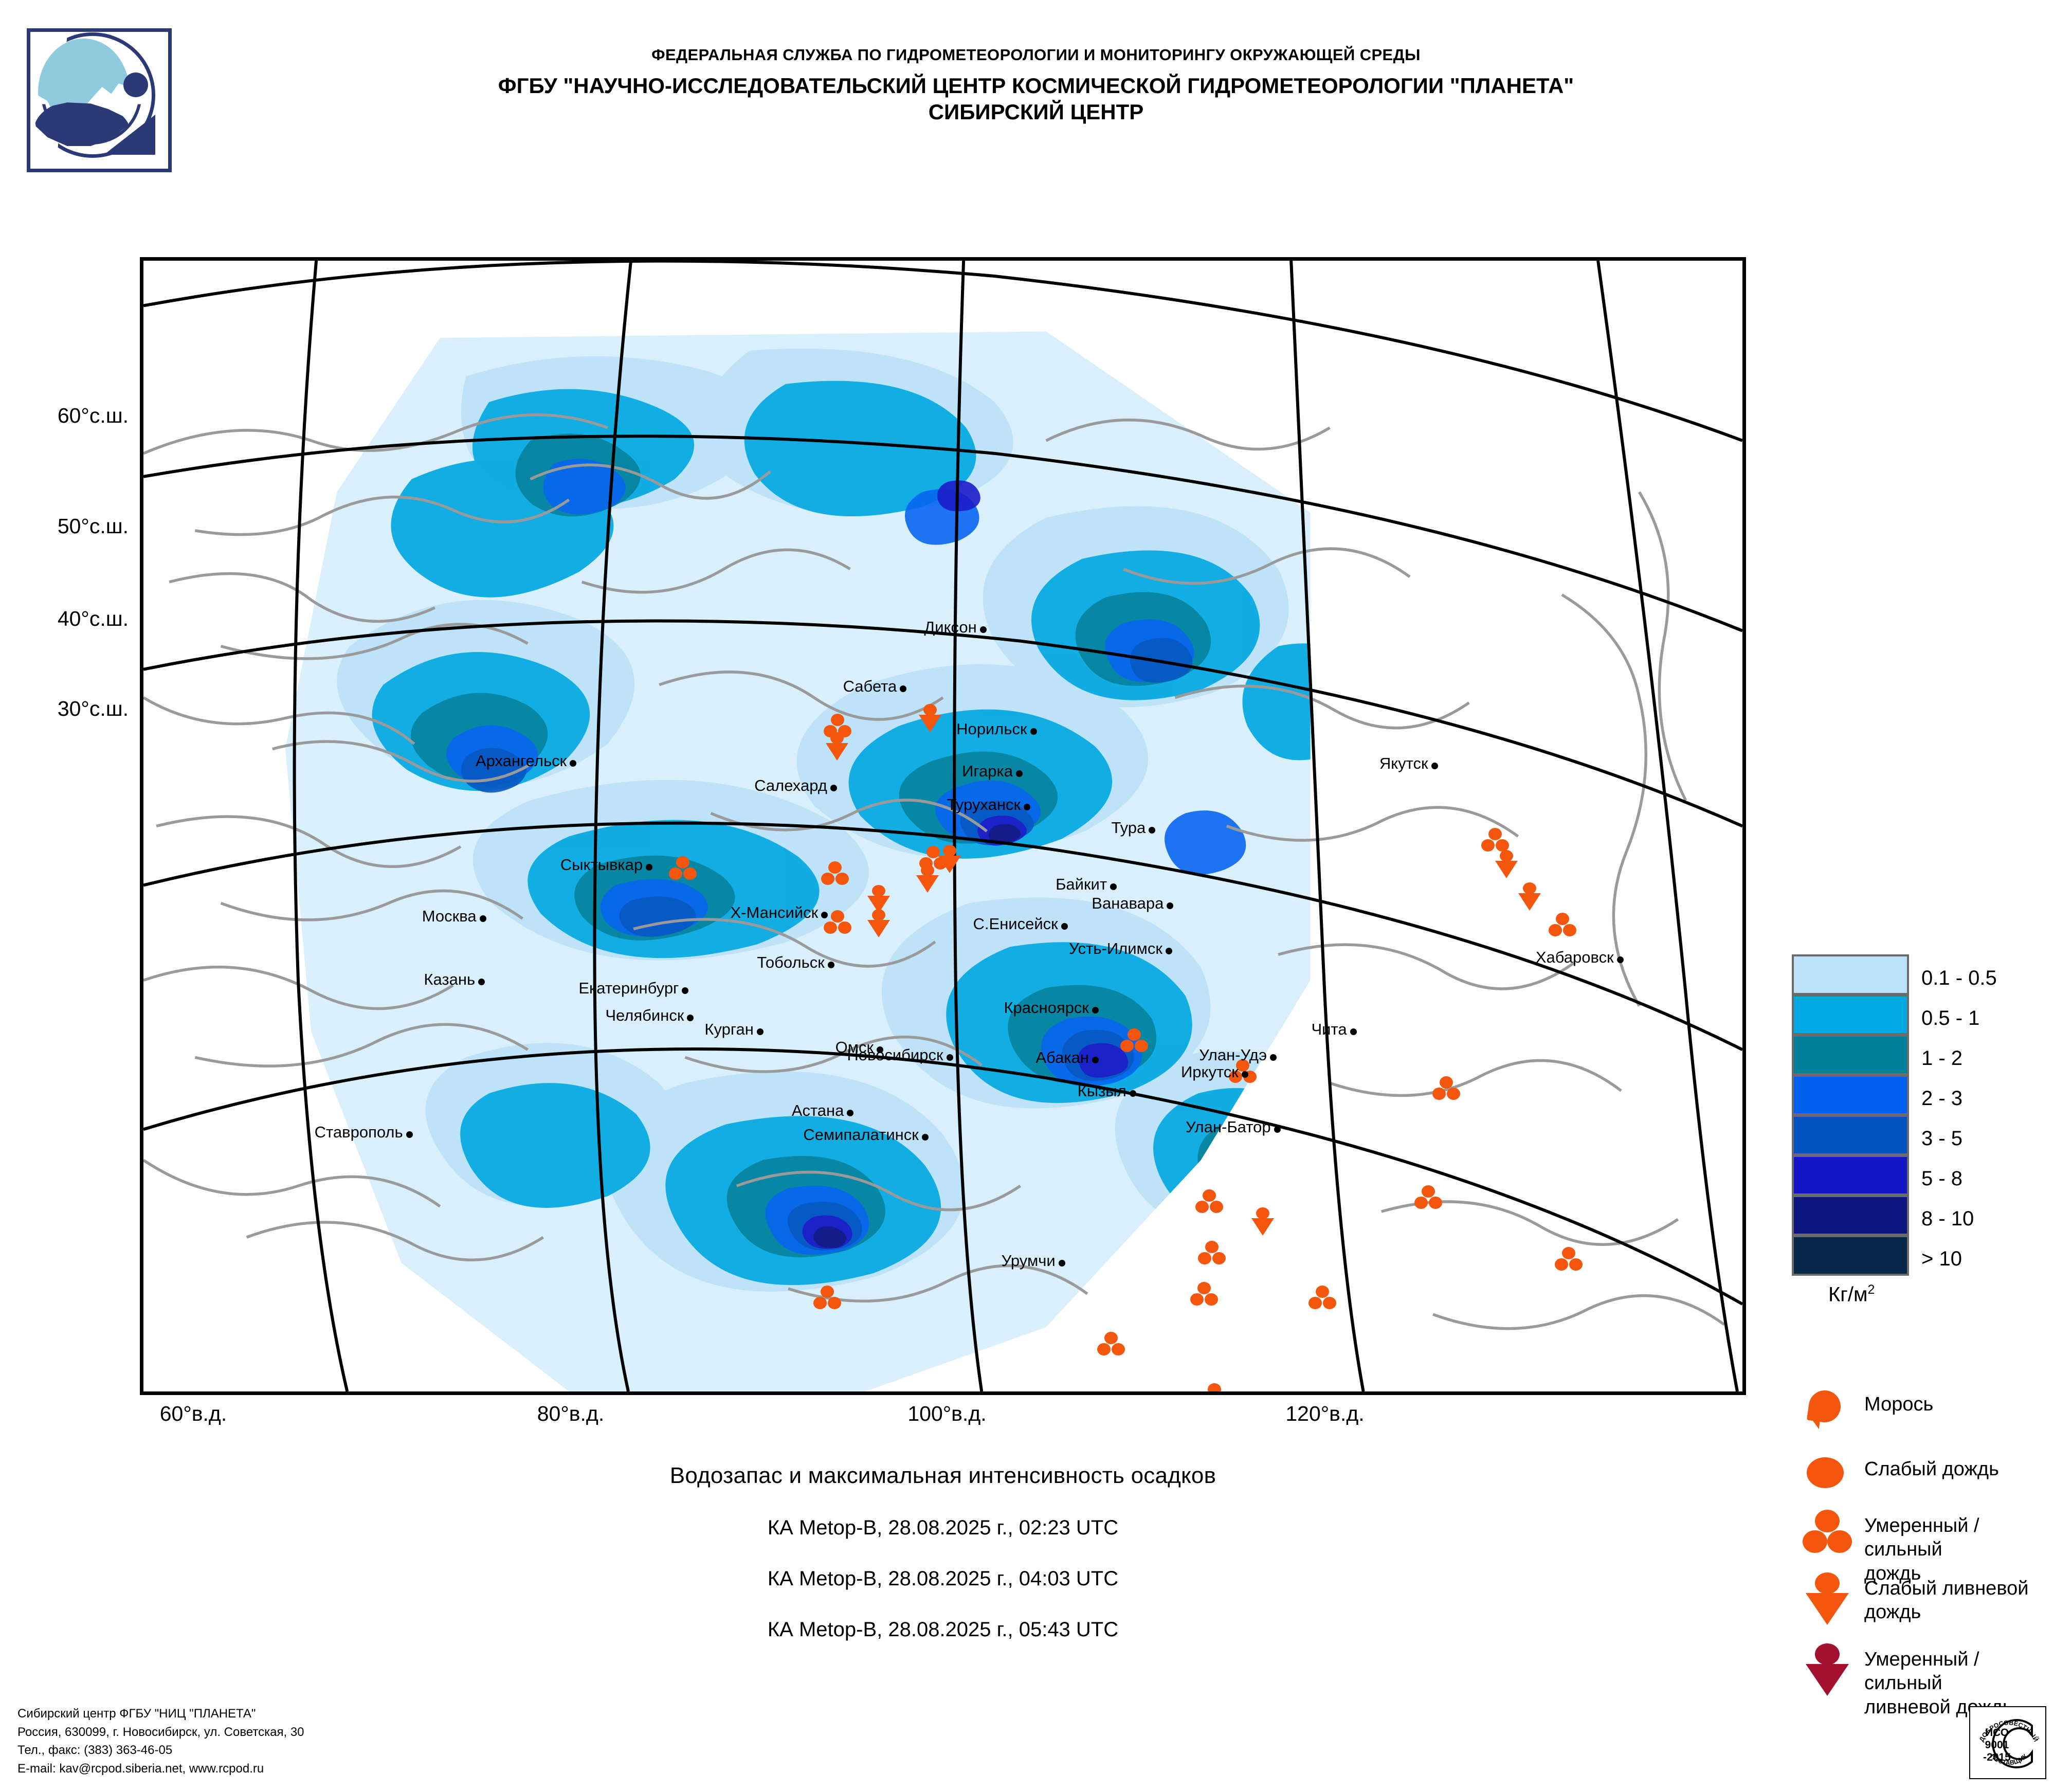 This screenshot has width=2072, height=1791. I want to click on symbol-legend-row: Слабый дождь, so click(1933, 1476).